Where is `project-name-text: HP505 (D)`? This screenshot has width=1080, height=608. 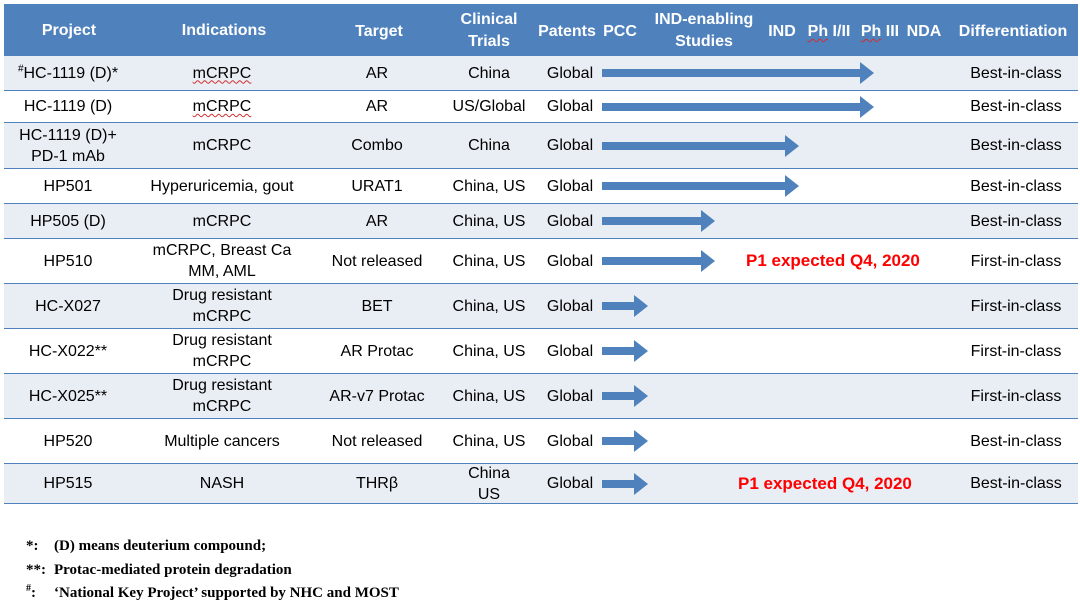
project-name-text: HP505 (D) is located at coordinates (68, 221).